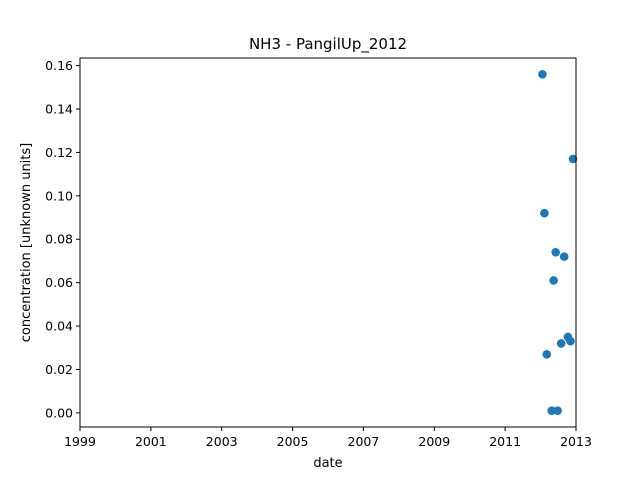 This screenshot has width=640, height=480. What do you see at coordinates (364, 441) in the screenshot?
I see `x-tick-label: 2007` at bounding box center [364, 441].